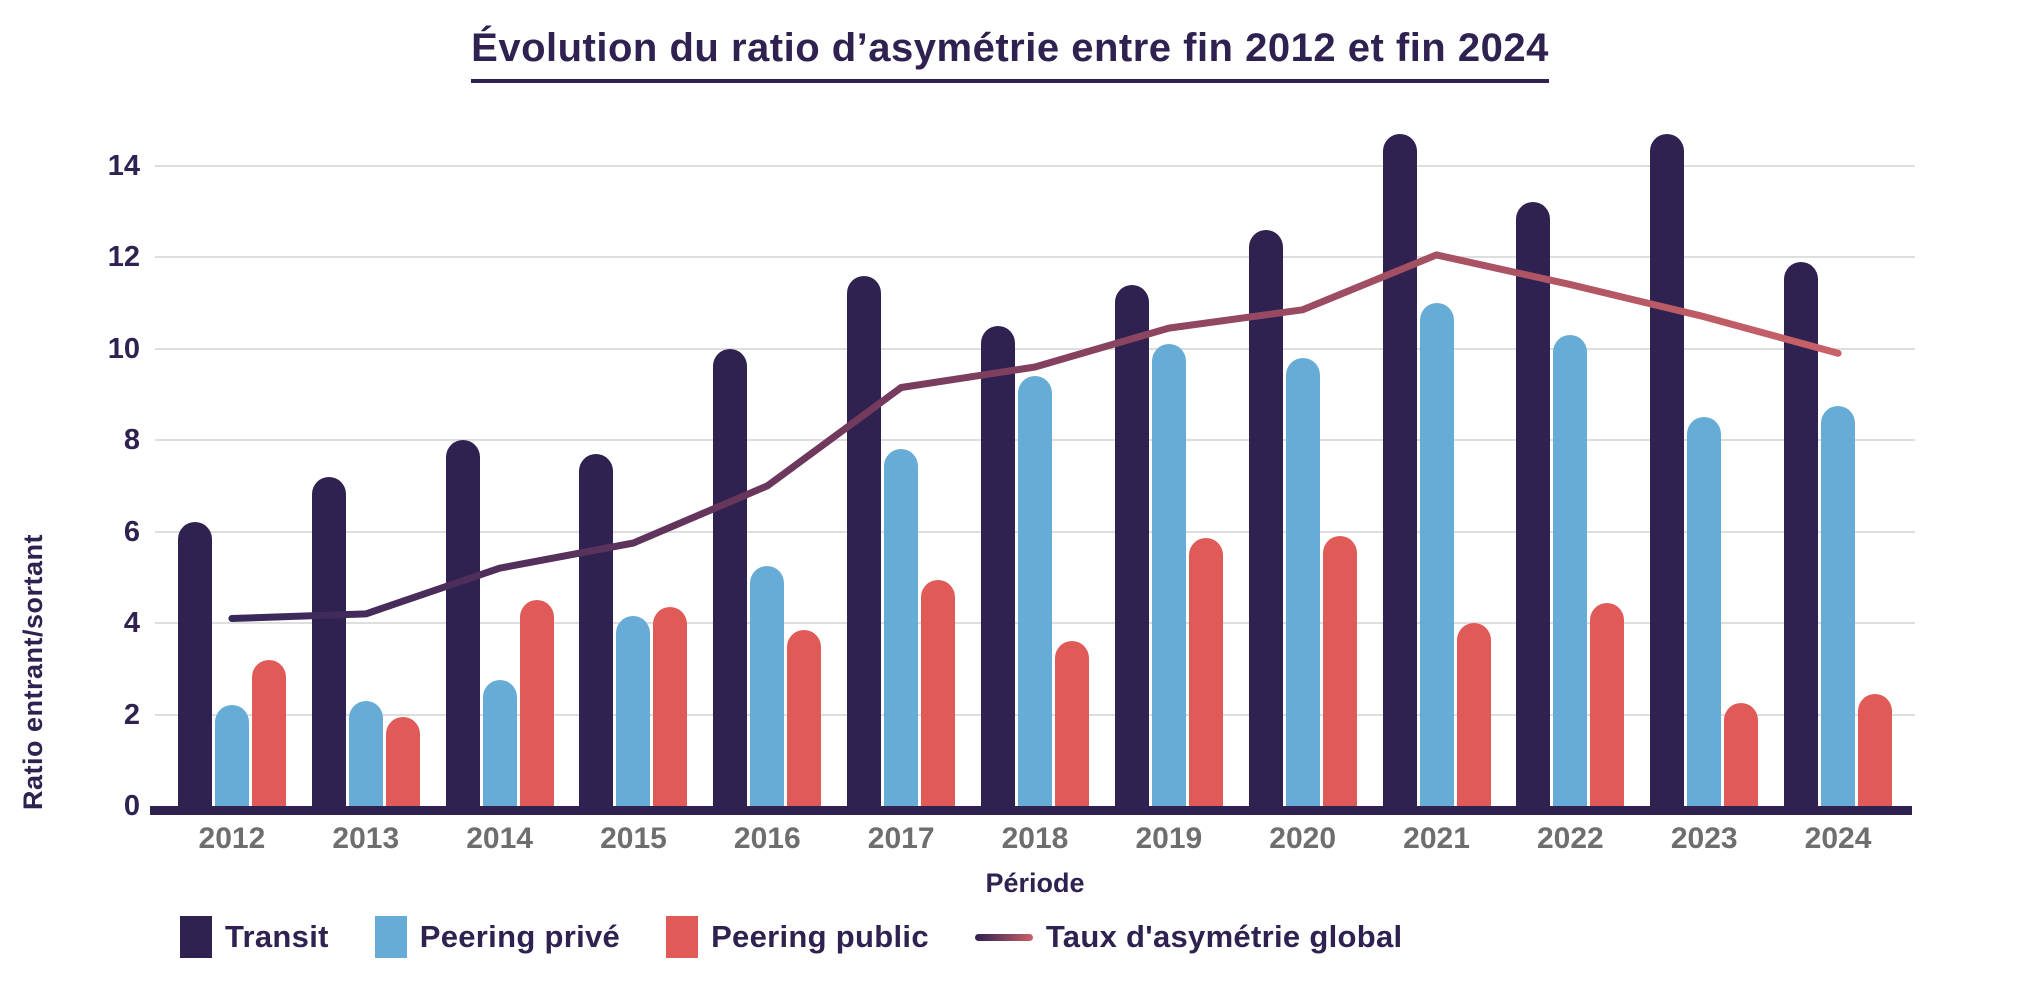 The image size is (2020, 1003). I want to click on legend-label-peering-prive: Peering privé, so click(520, 936).